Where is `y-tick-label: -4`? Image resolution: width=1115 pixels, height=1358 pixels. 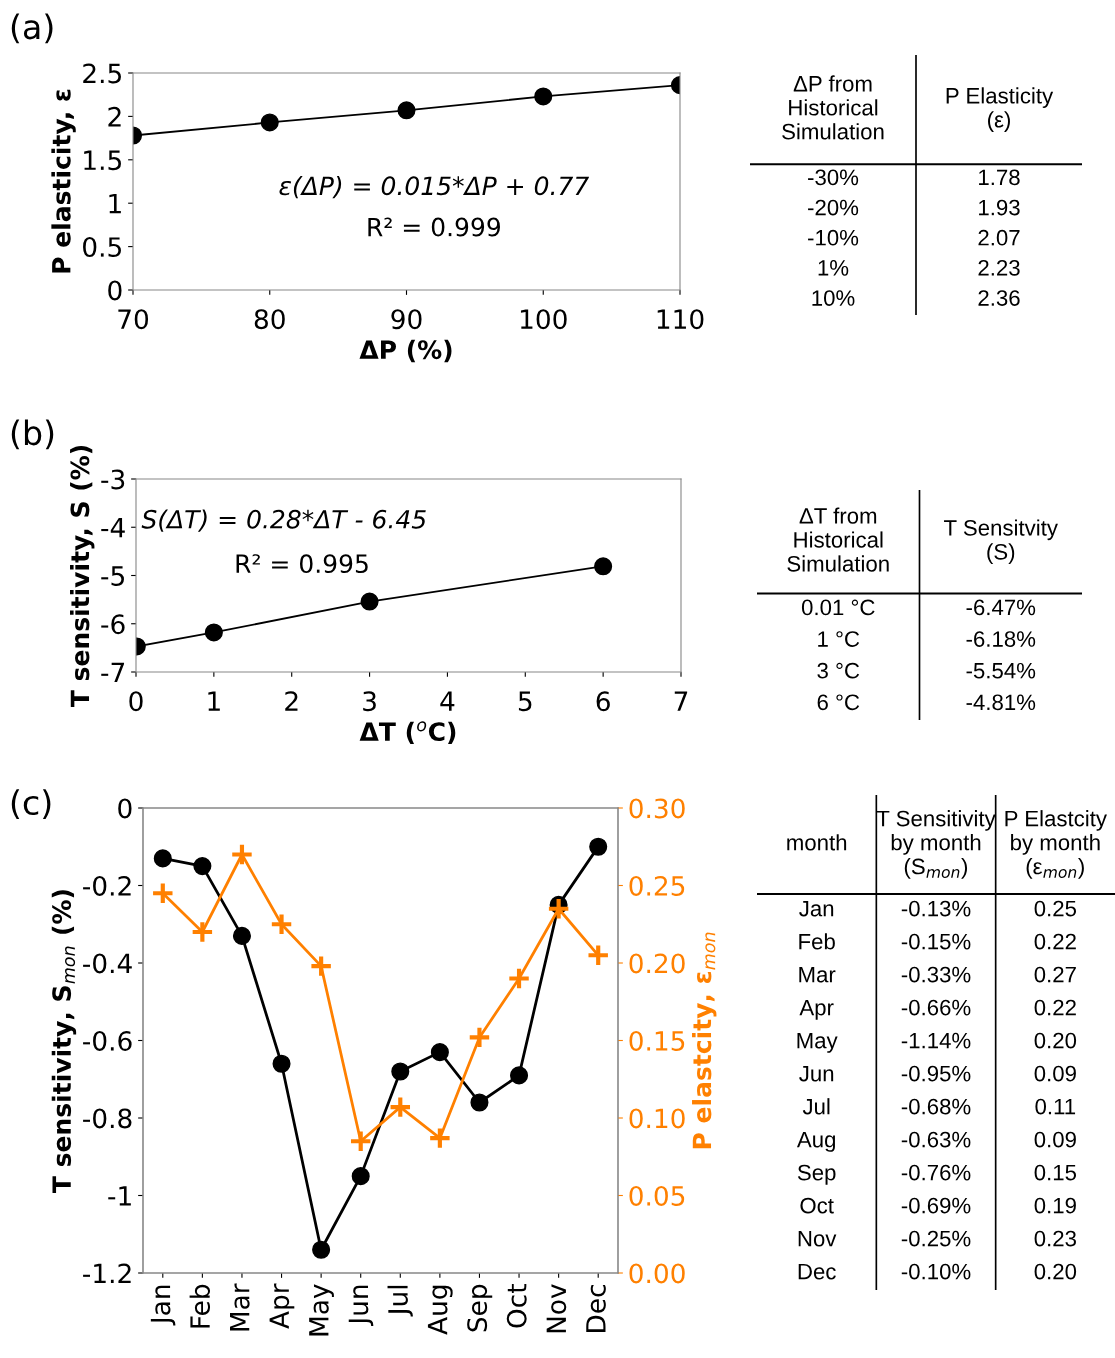 y-tick-label: -4 is located at coordinates (113, 528).